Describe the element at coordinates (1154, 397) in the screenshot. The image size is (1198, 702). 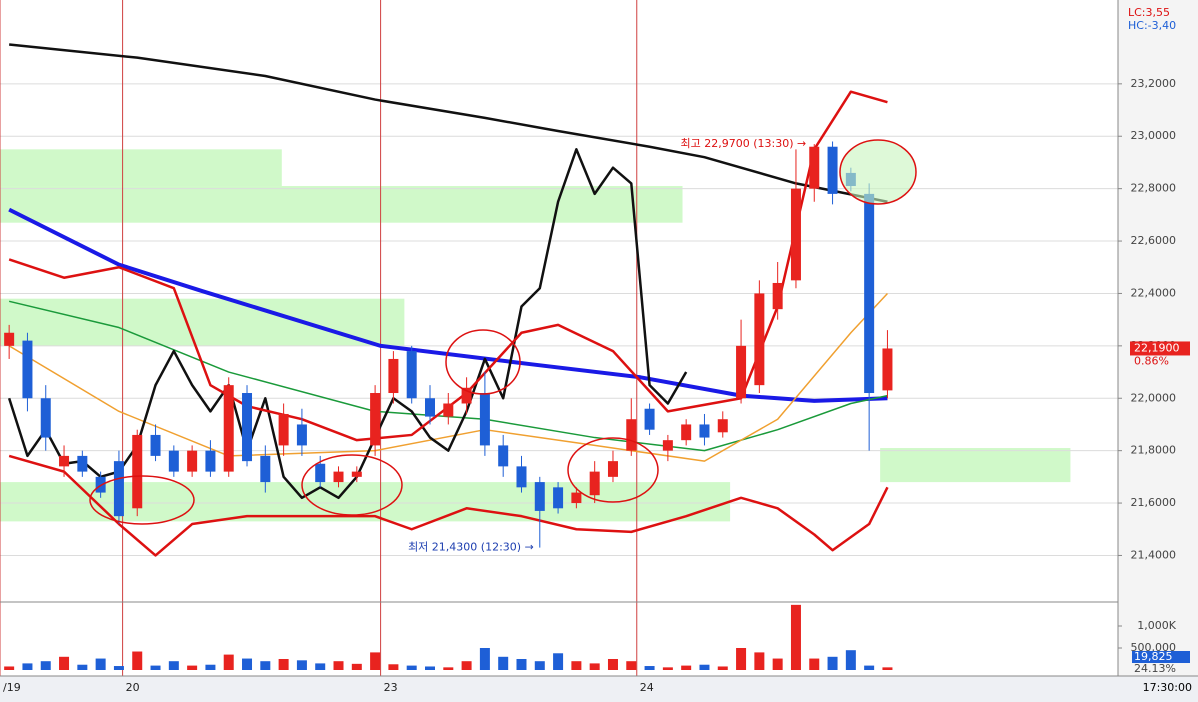
I see `y-tick-label: 22,0000` at that location.